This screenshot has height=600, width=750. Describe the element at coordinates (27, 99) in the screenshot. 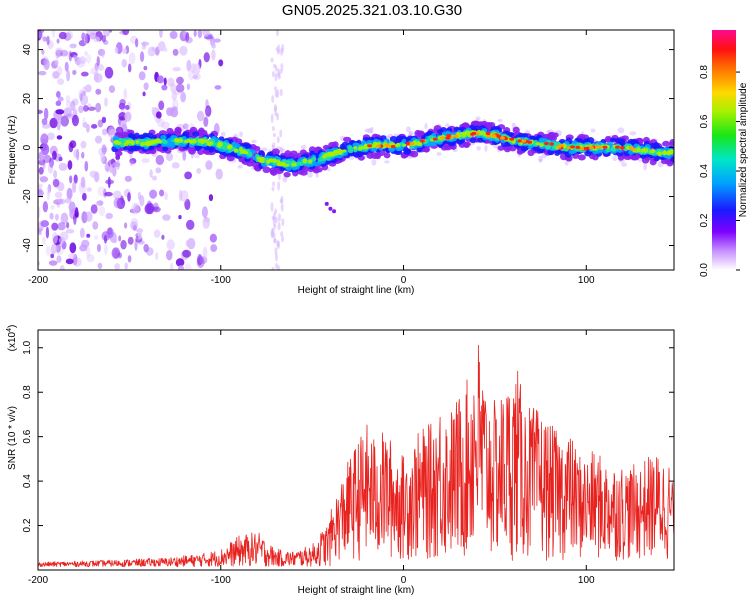

I see `spectrogram-y-tick-label: 20` at that location.